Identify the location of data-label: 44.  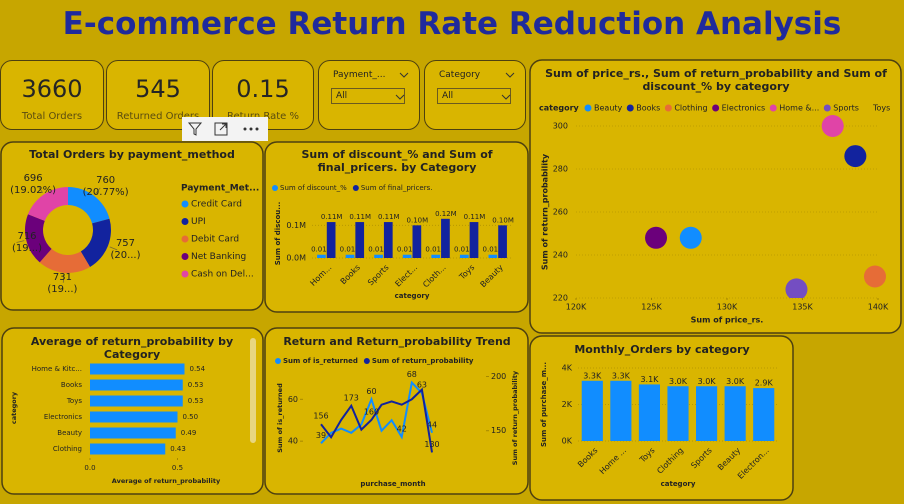
(432, 424).